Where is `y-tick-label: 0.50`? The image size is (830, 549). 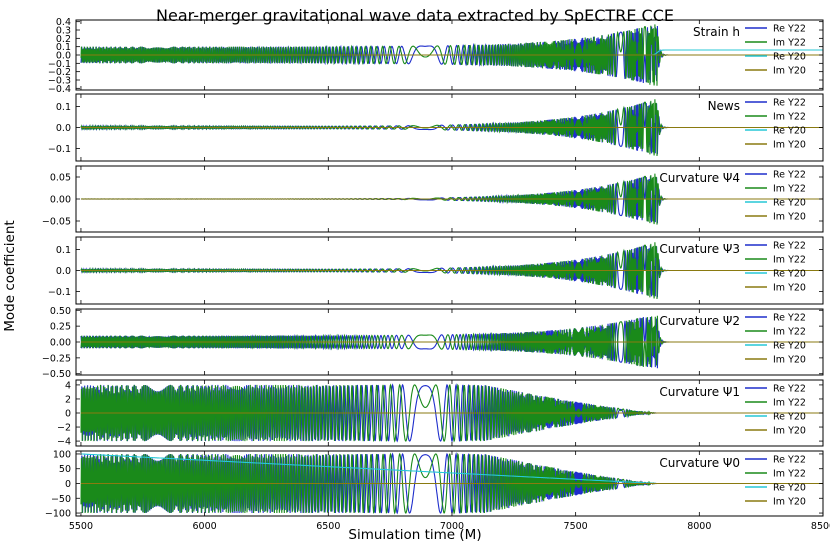 y-tick-label: 0.50 is located at coordinates (60, 311).